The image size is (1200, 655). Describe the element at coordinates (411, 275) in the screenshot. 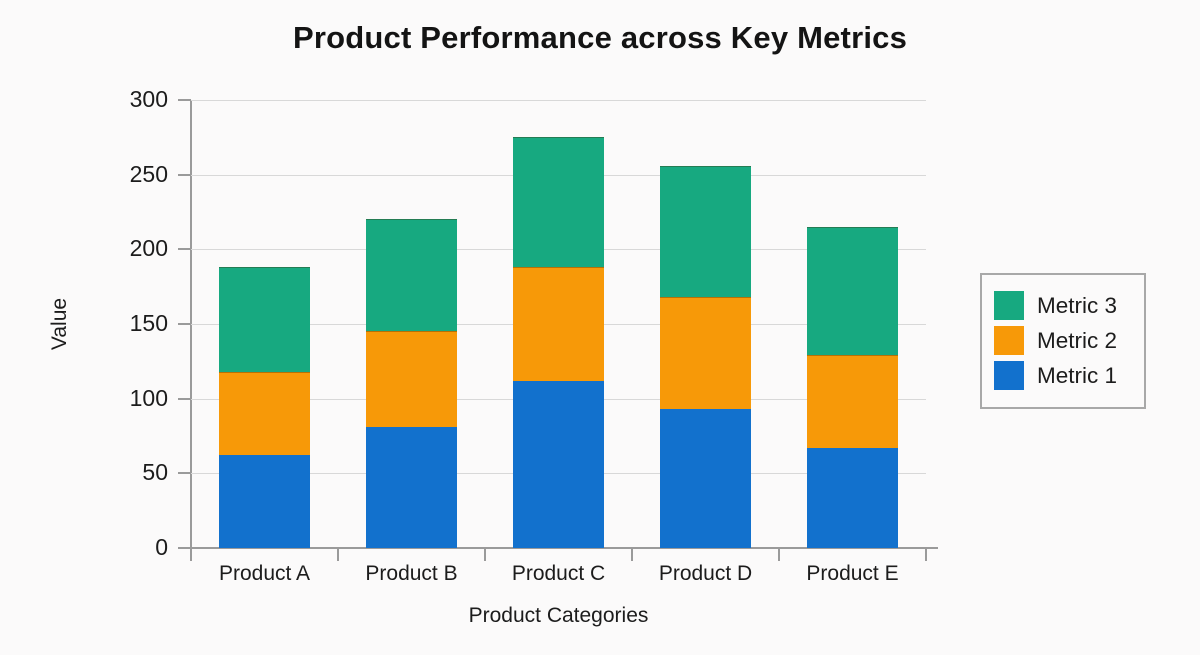

I see `bar-segment-metric-3-product-b` at that location.